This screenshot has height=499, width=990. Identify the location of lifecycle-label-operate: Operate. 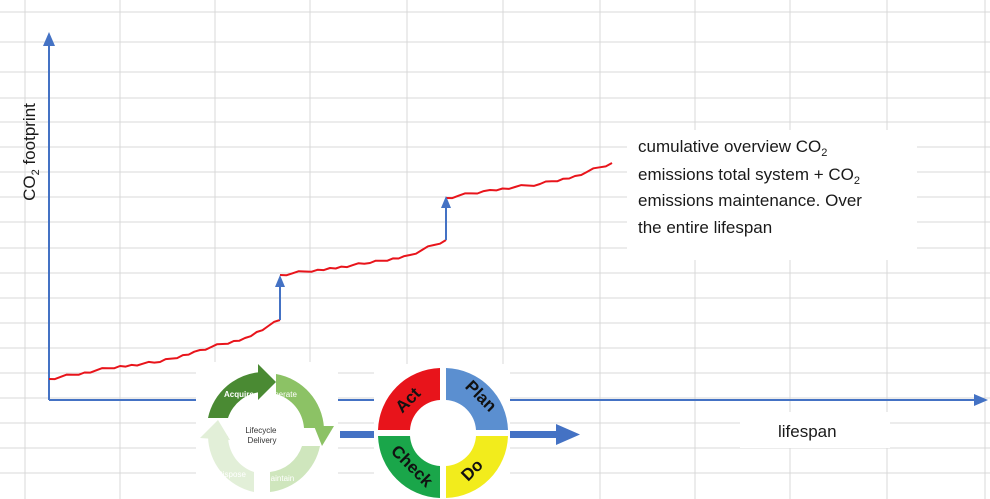
(282, 394).